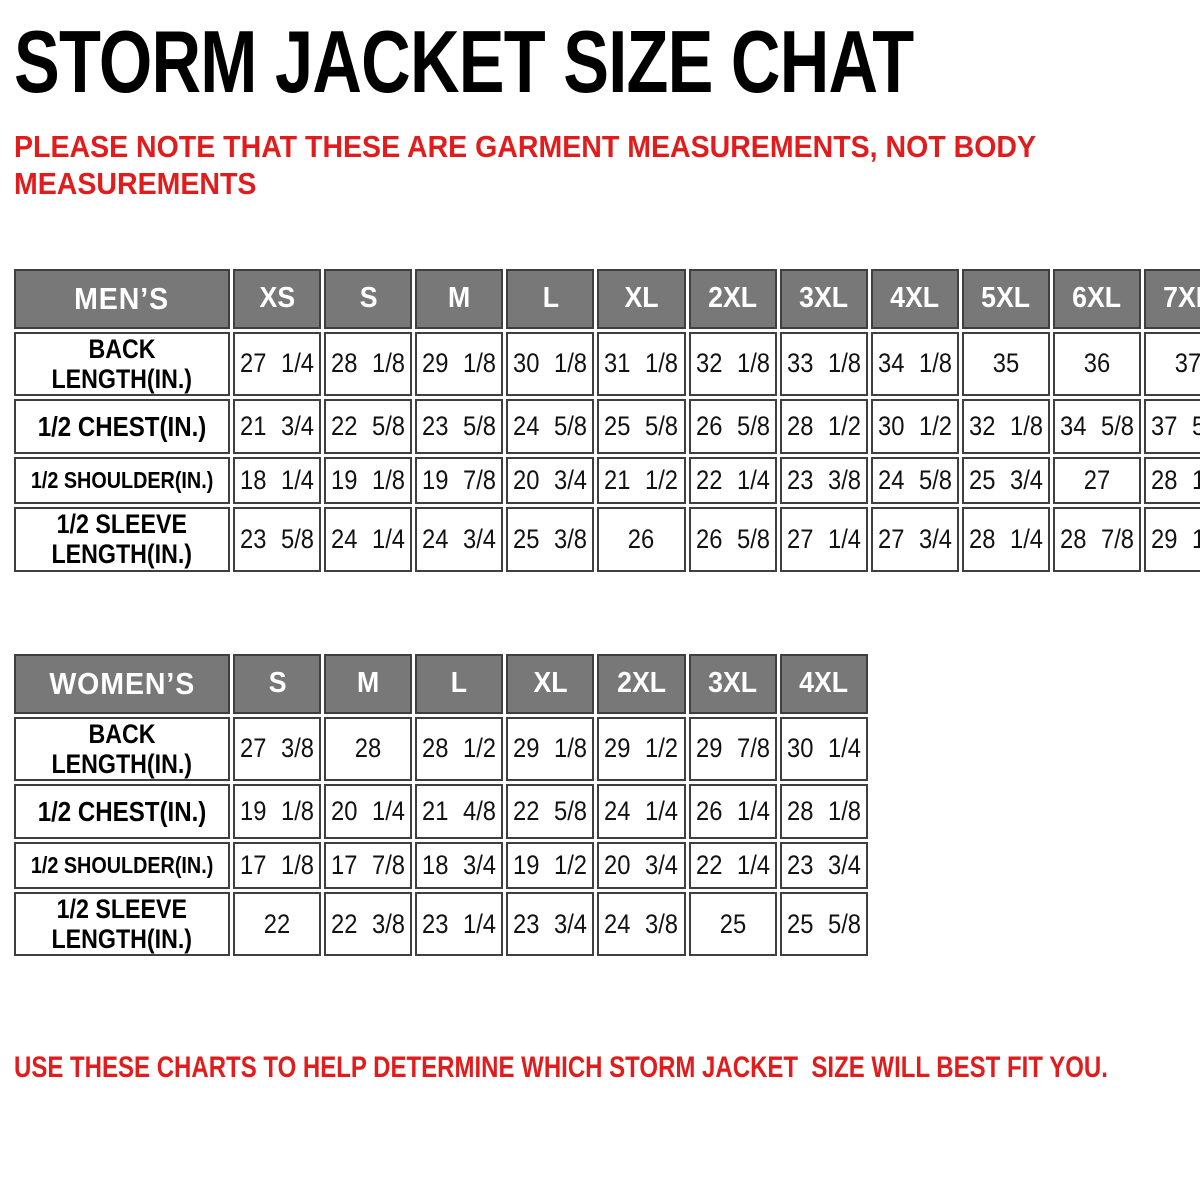  I want to click on mens-size-header-5xl: 5XL, so click(1005, 298).